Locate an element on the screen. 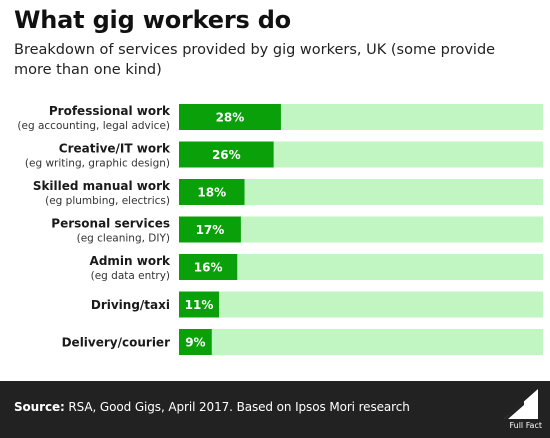 The width and height of the screenshot is (550, 438). bar-value-label: 11% is located at coordinates (199, 305).